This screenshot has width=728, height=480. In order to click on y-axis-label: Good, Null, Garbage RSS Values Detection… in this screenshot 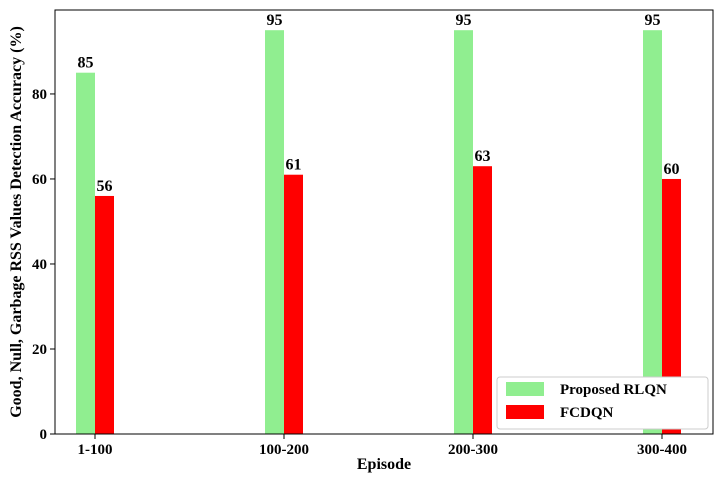, I will do `click(16, 222)`.